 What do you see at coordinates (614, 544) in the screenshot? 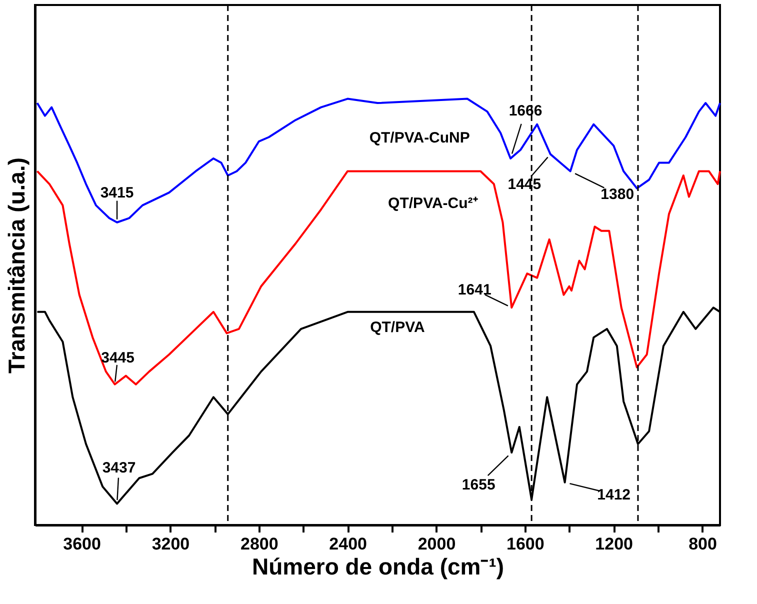
I see `x-tick-label: 1200` at bounding box center [614, 544].